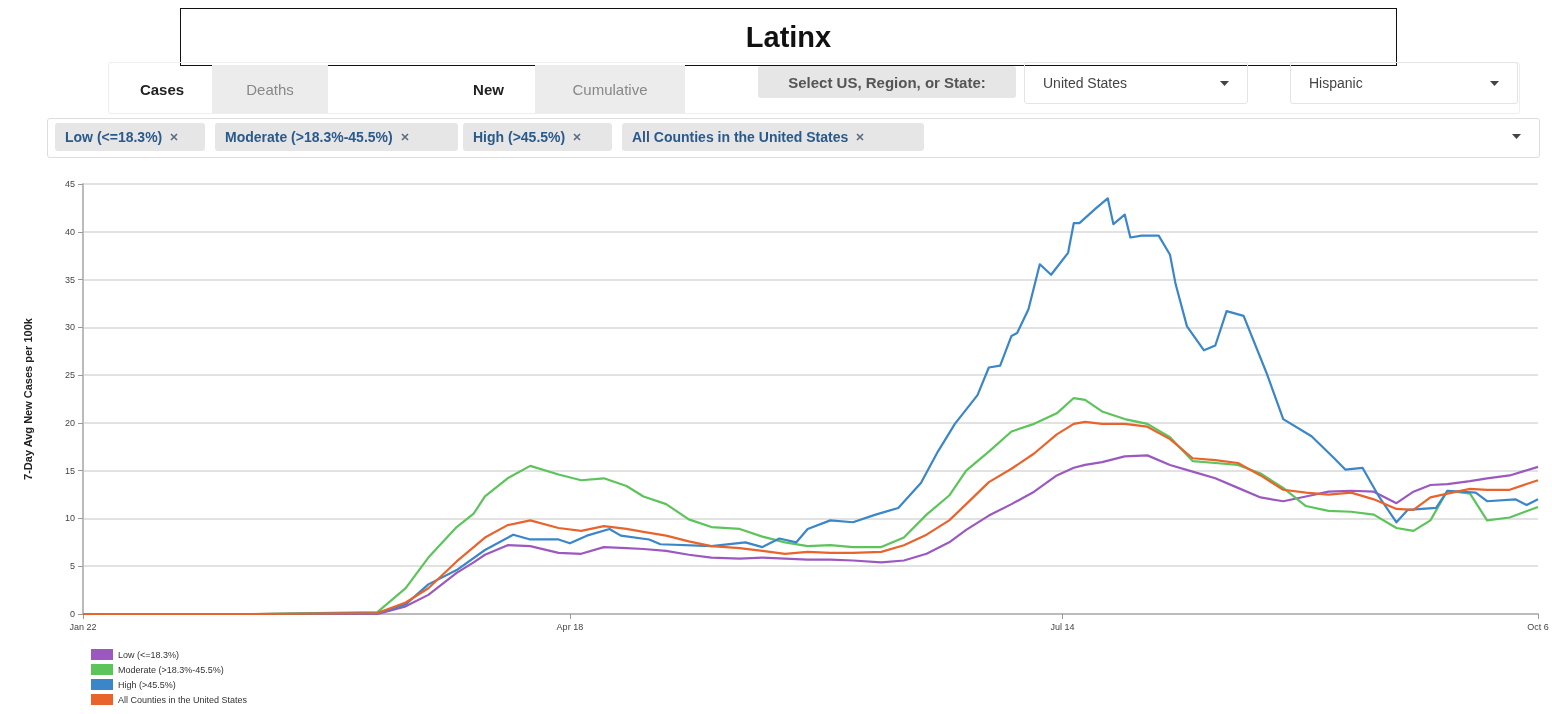 Image resolution: width=1552 pixels, height=714 pixels. What do you see at coordinates (147, 684) in the screenshot?
I see `legend-label: High (>45.5%)` at bounding box center [147, 684].